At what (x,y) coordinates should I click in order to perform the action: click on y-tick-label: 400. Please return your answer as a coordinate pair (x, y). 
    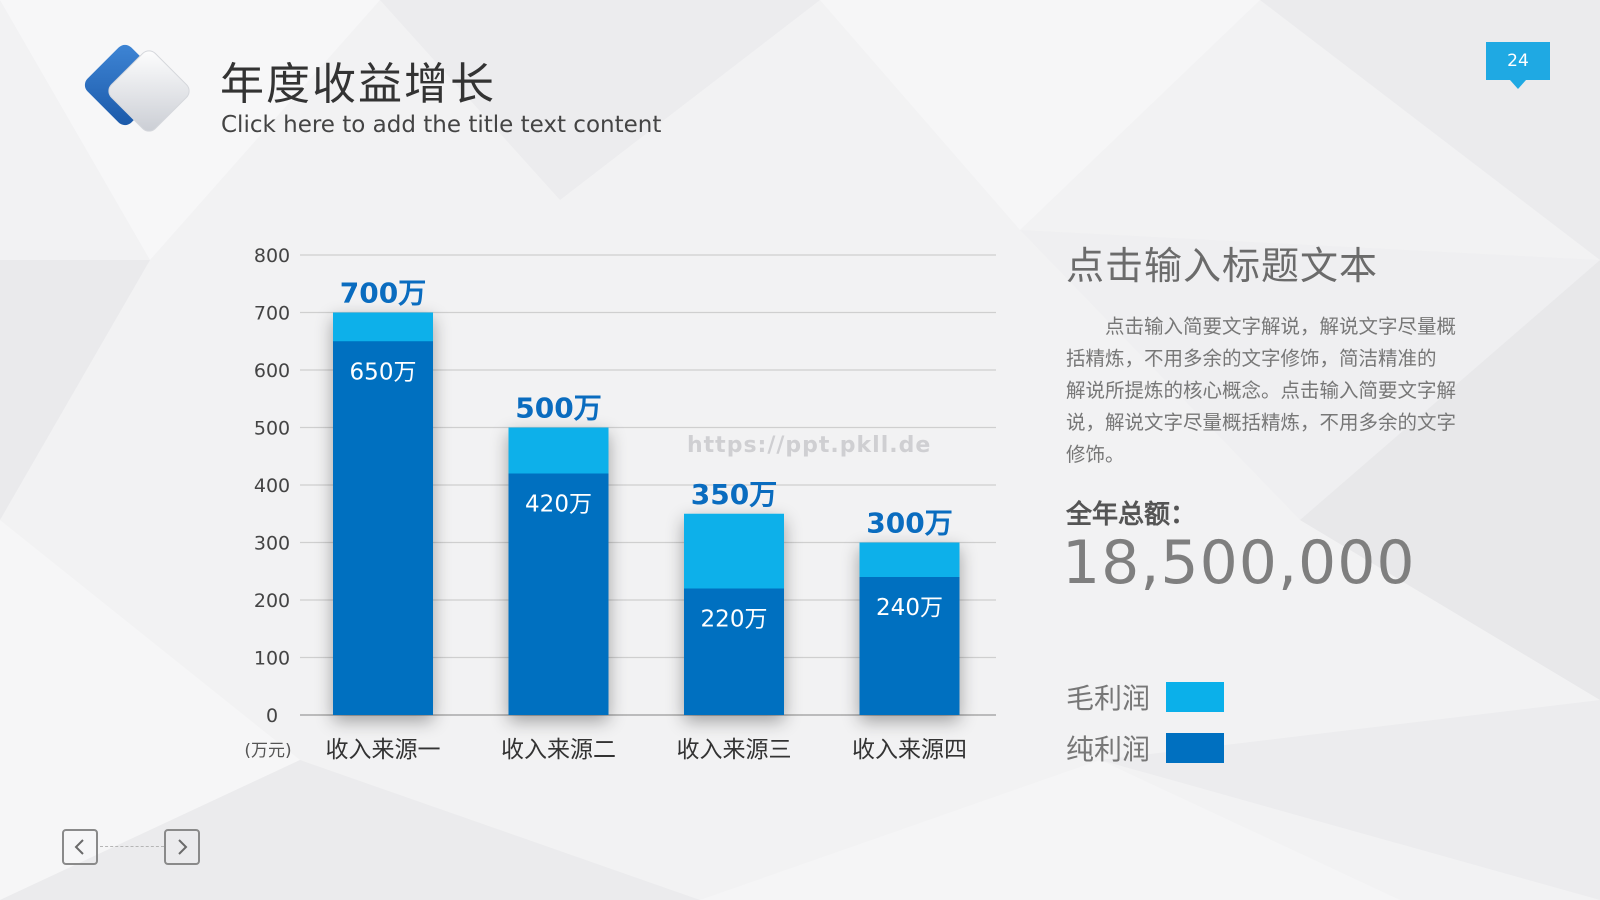
    Looking at the image, I should click on (272, 486).